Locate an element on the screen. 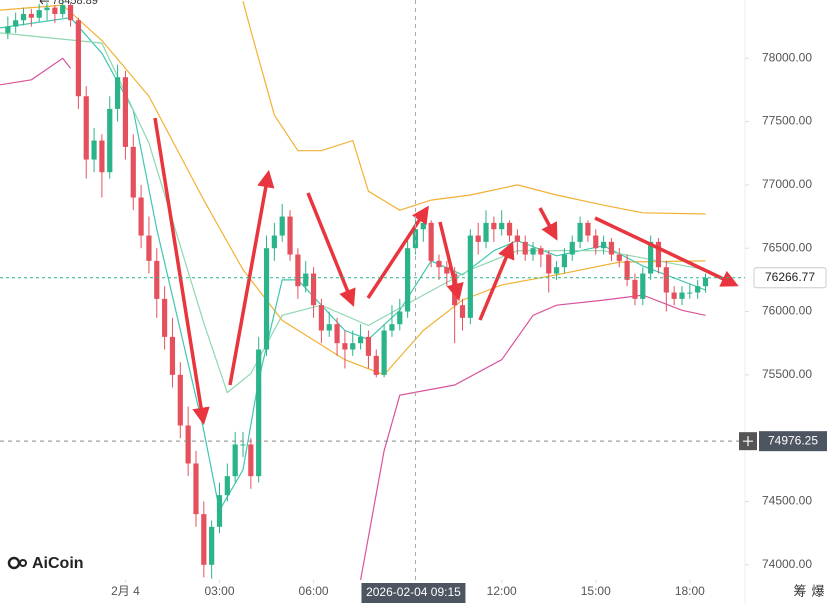  y-tick-label: 77000.00 is located at coordinates (787, 184).